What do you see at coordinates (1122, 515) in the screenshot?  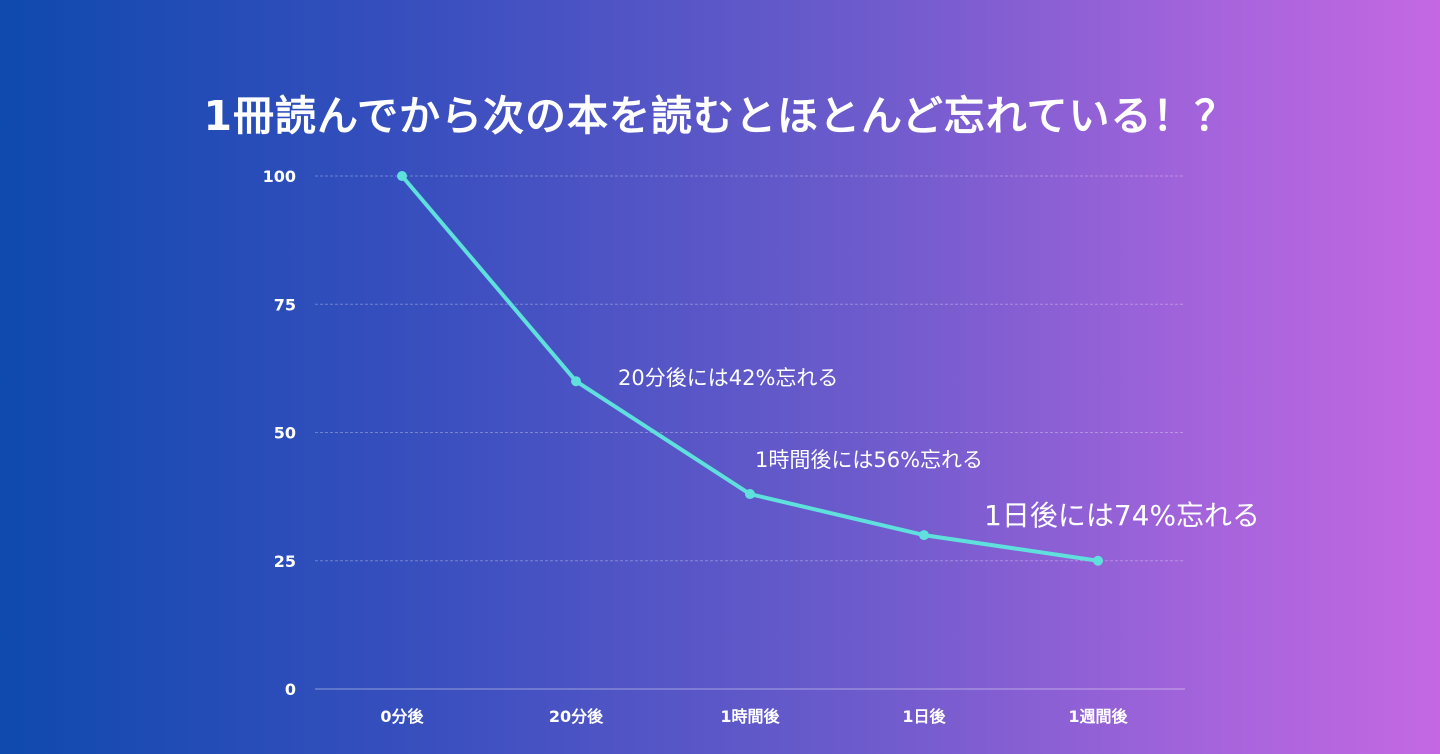 I see `annotation-label: 1日後には74%忘れる` at bounding box center [1122, 515].